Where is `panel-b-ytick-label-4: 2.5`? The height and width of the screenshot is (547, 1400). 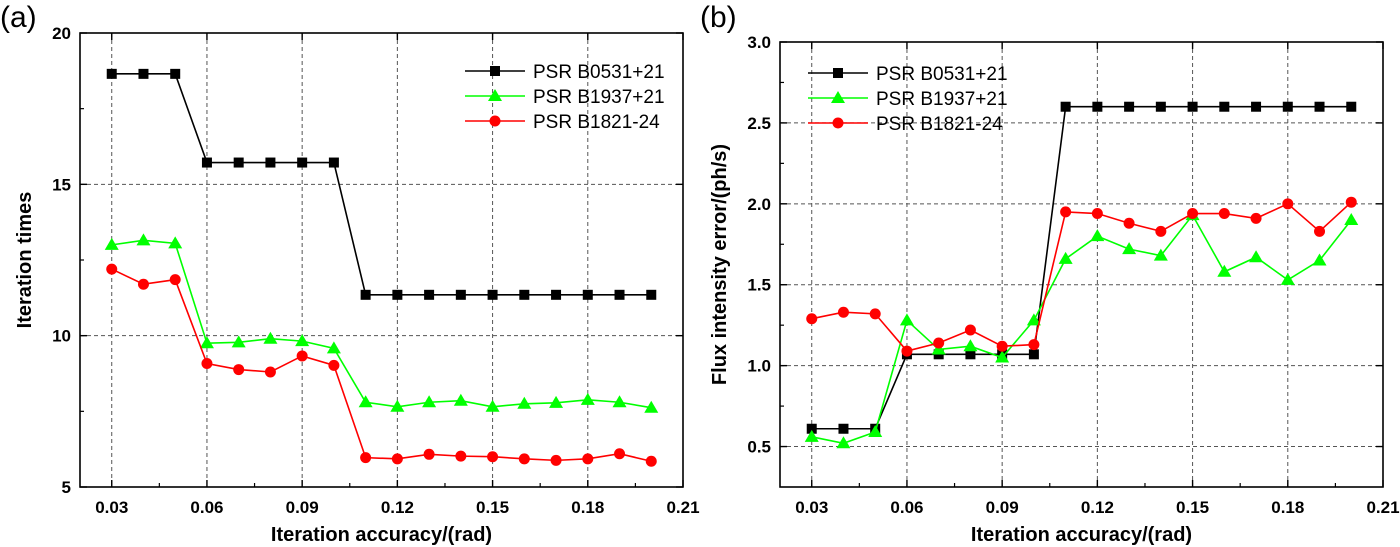 panel-b-ytick-label-4: 2.5 is located at coordinates (759, 123).